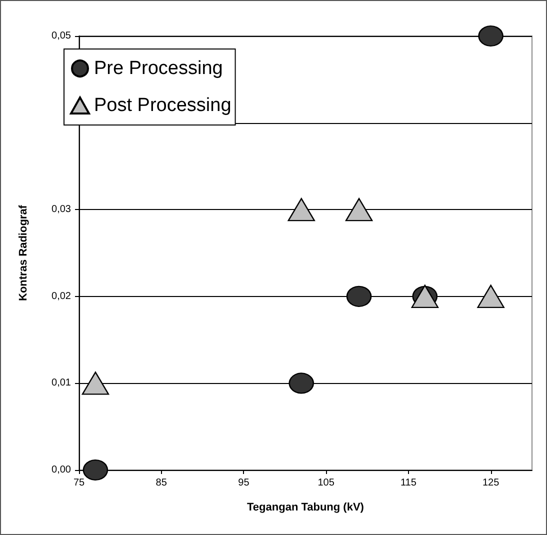 This screenshot has width=547, height=535. Describe the element at coordinates (491, 483) in the screenshot. I see `x-tick-label: 125` at that location.